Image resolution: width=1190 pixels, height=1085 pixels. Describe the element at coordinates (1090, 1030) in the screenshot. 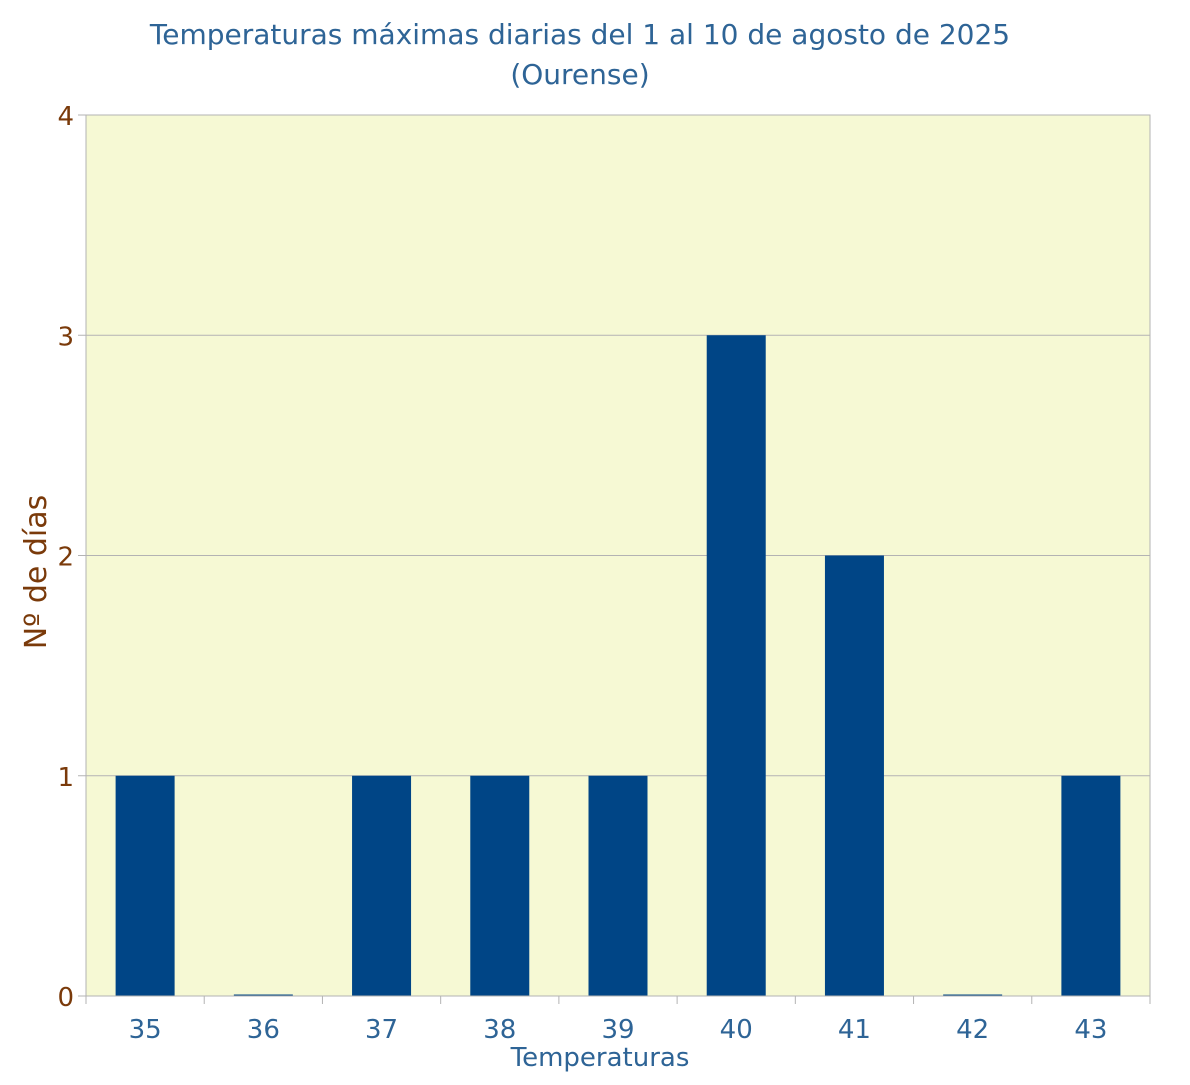

I see `x-tick-label: 43` at that location.